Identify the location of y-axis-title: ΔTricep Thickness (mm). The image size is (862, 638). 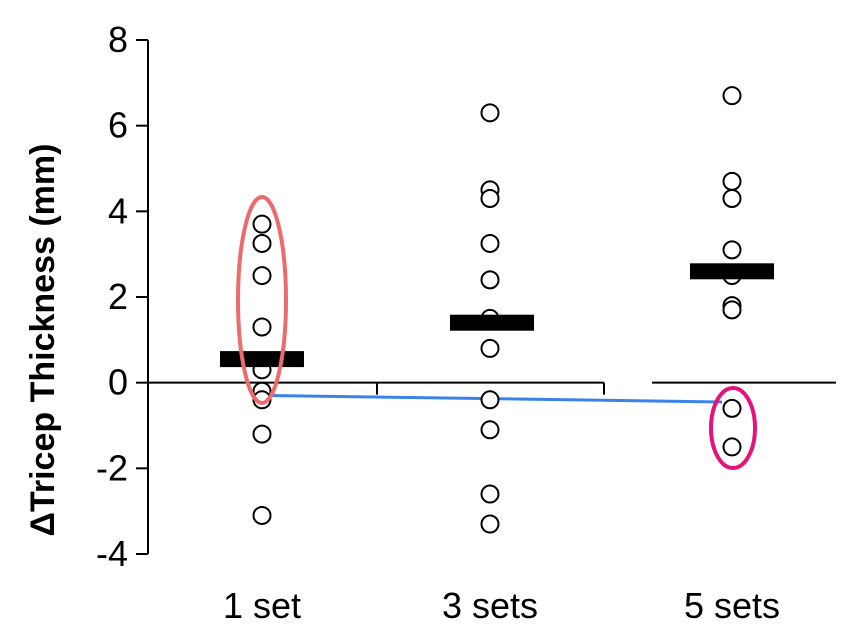
(43, 340).